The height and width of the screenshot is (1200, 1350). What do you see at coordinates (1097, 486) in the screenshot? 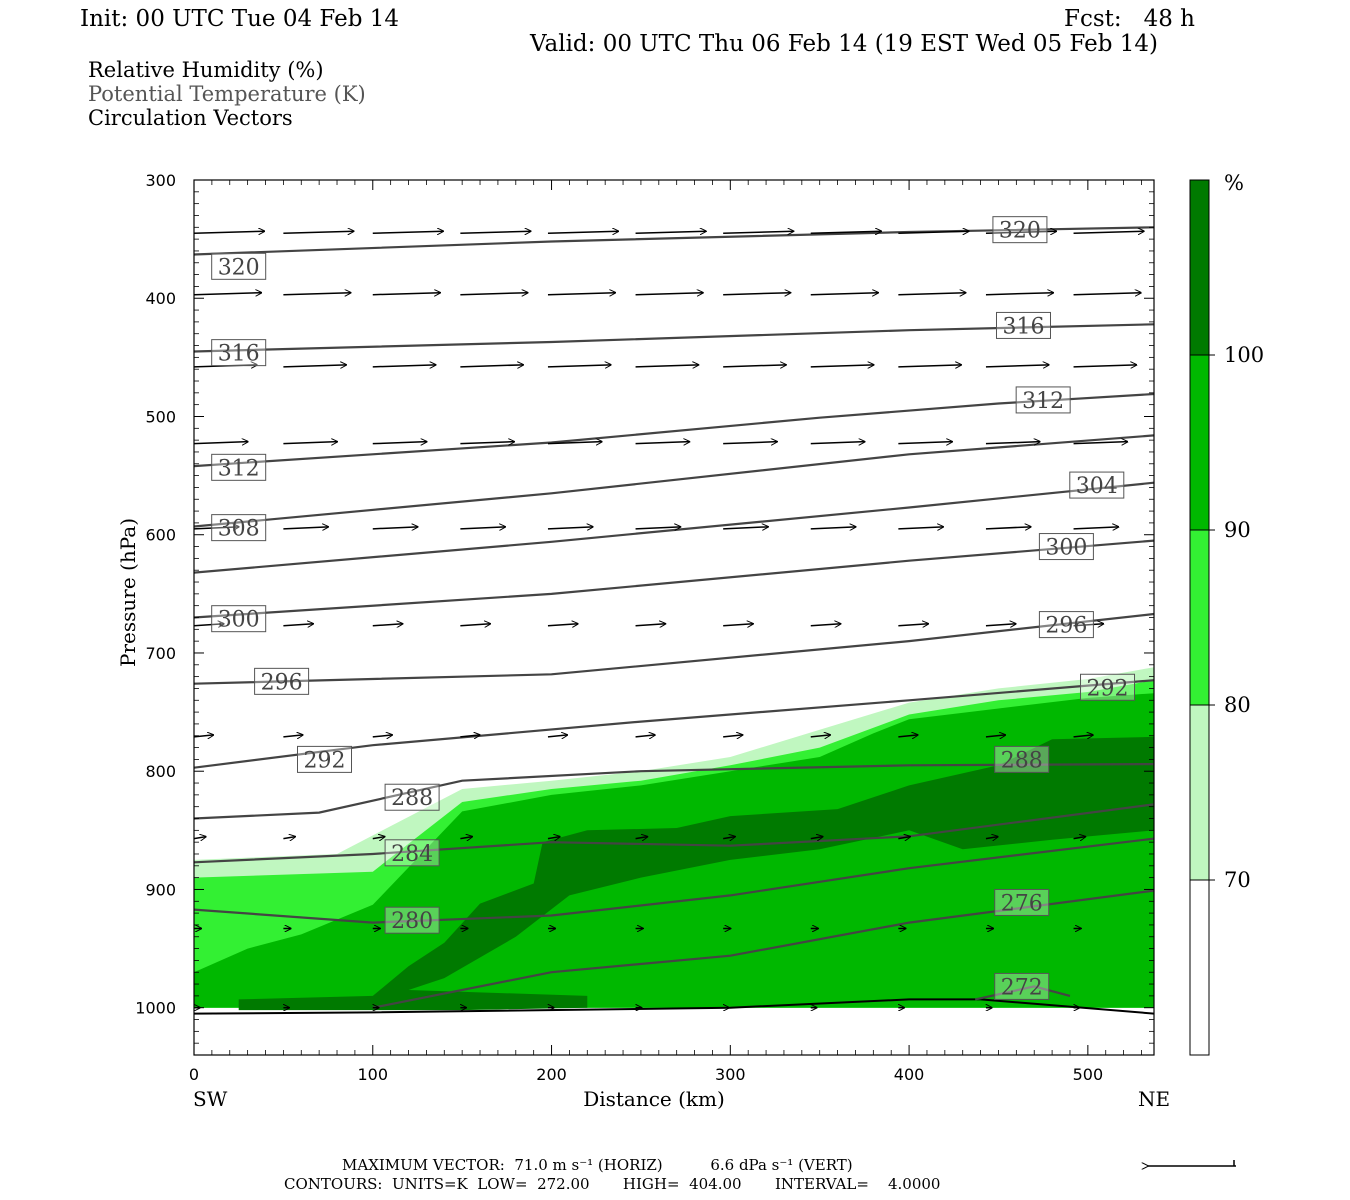
I see `contour-label: 304` at bounding box center [1097, 486].